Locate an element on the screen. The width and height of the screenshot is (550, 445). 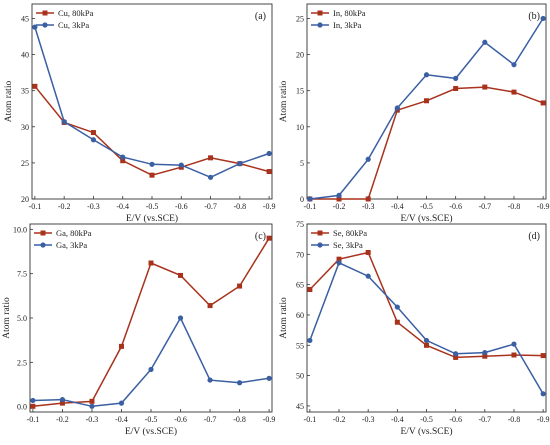
y-tick-label: 5.0 is located at coordinates (22, 318).